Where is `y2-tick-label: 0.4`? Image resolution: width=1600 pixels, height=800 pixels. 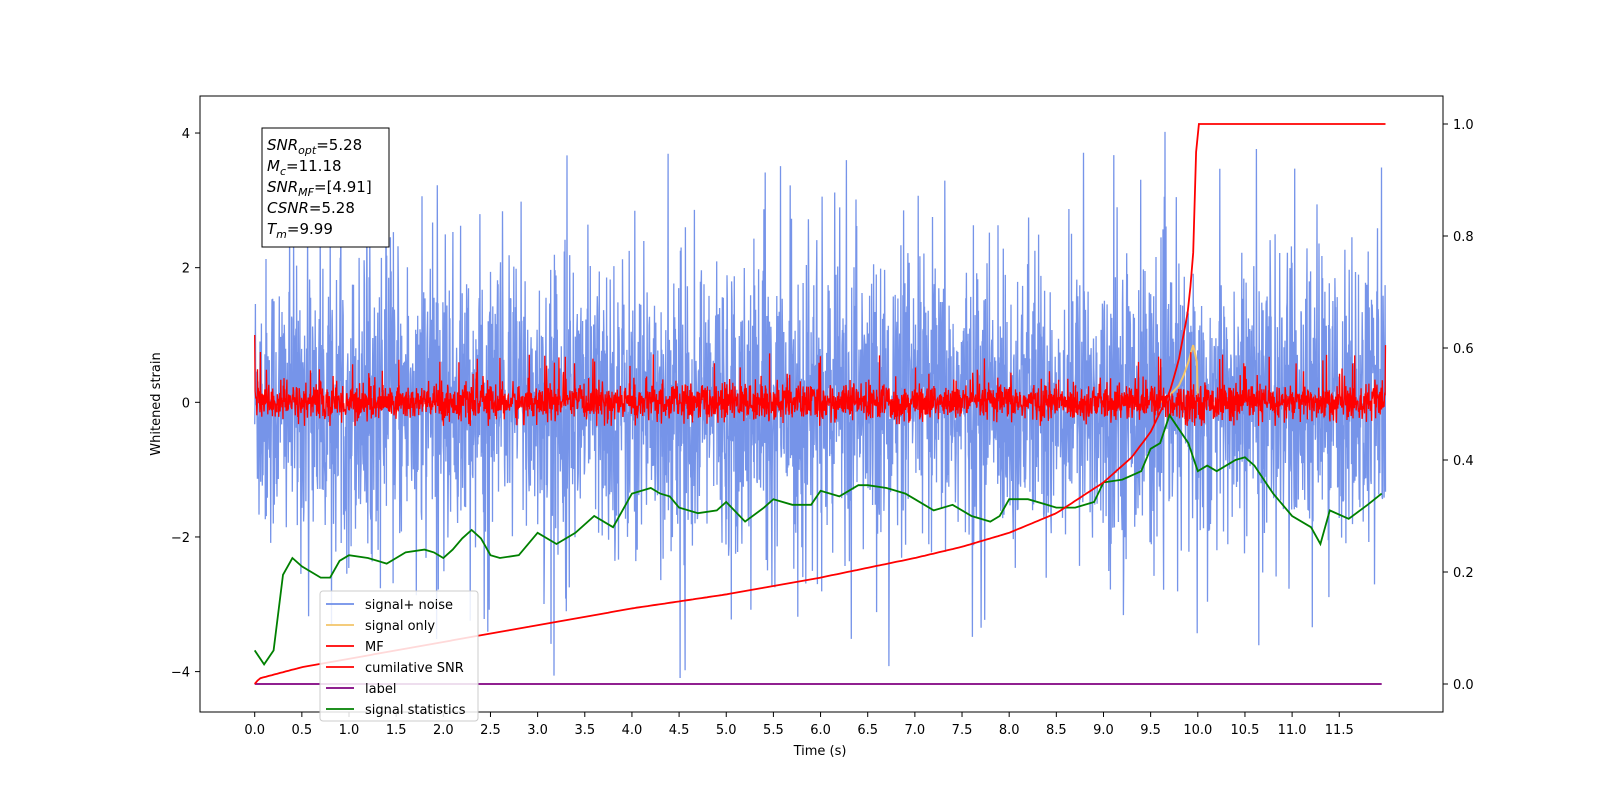
y2-tick-label: 0.4 is located at coordinates (1463, 461).